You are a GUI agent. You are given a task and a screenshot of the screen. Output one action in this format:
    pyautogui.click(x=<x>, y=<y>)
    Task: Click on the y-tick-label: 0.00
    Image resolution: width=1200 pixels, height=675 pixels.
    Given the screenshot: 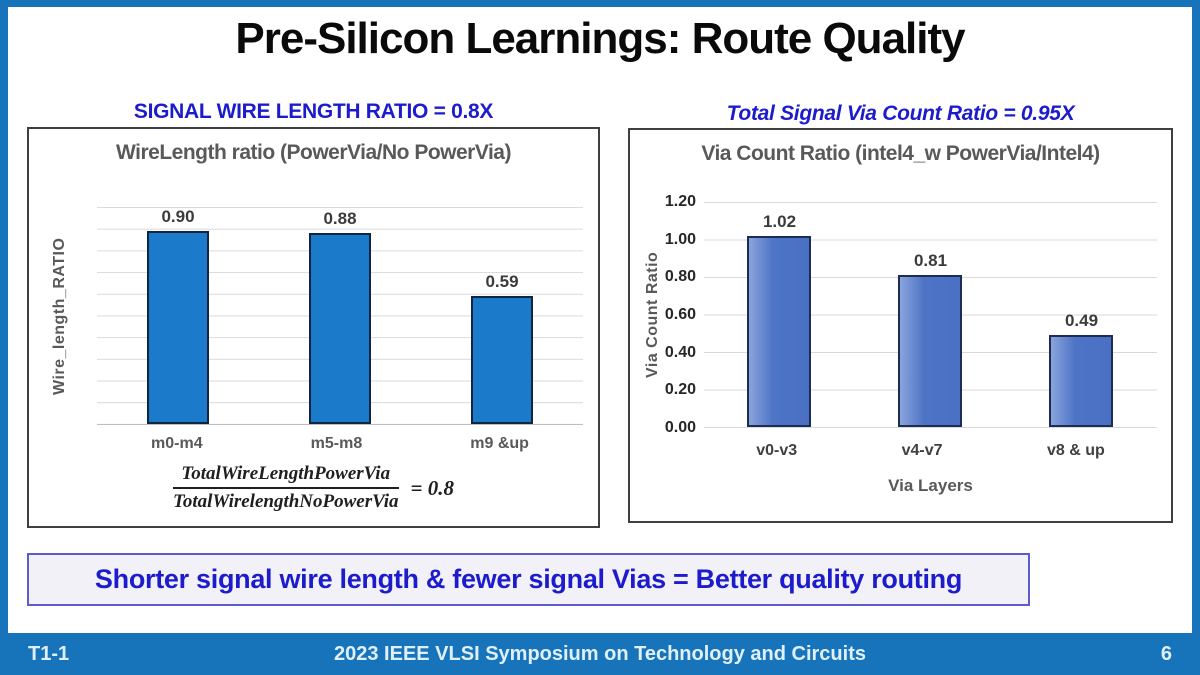 What is the action you would take?
    pyautogui.click(x=680, y=427)
    